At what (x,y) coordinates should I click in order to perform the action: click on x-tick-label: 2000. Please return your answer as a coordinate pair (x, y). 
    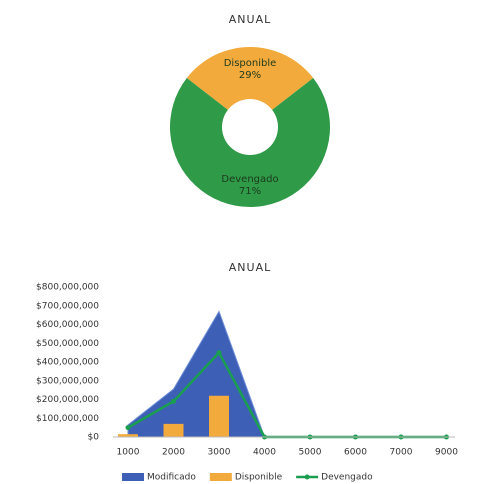
    Looking at the image, I should click on (173, 453).